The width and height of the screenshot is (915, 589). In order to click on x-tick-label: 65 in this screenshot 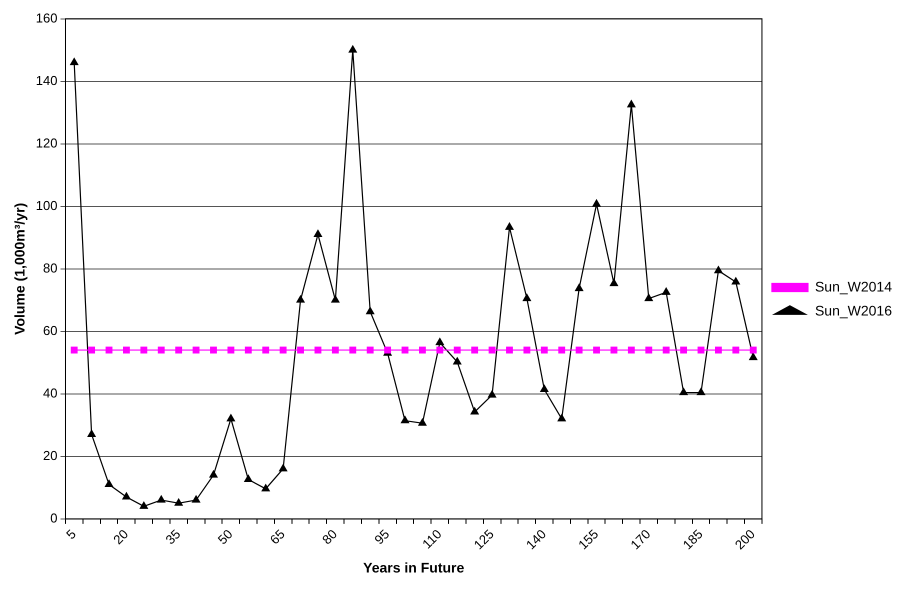, I will do `click(277, 537)`.